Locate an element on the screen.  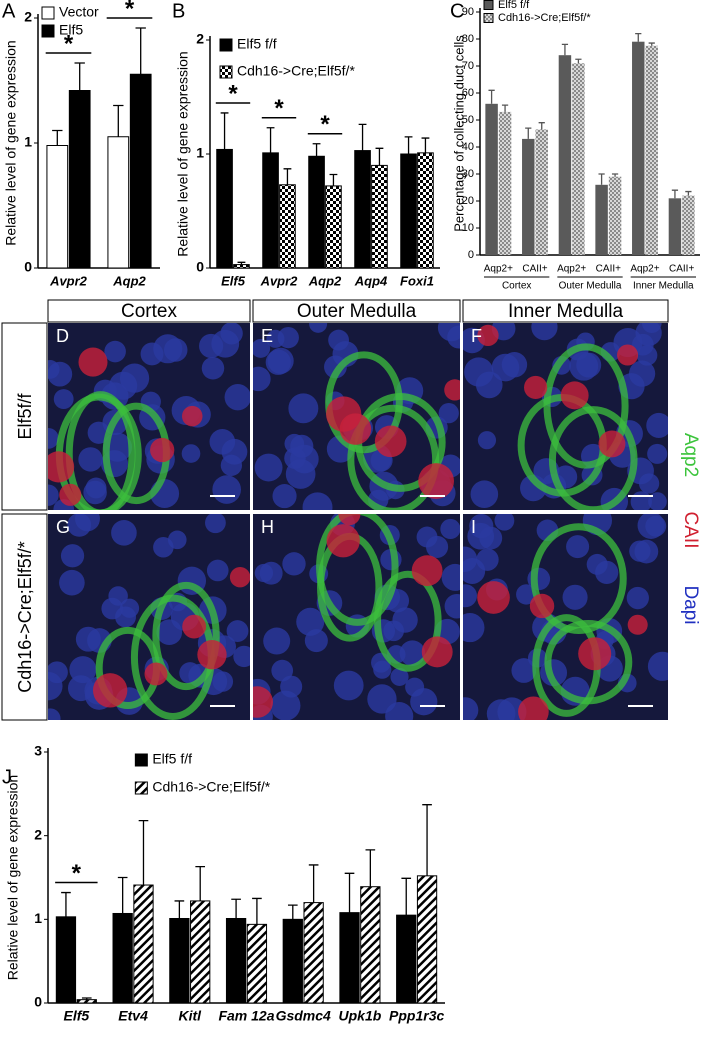
row-header: Cdh16->Cre;Elf5f/* is located at coordinates (25, 617).